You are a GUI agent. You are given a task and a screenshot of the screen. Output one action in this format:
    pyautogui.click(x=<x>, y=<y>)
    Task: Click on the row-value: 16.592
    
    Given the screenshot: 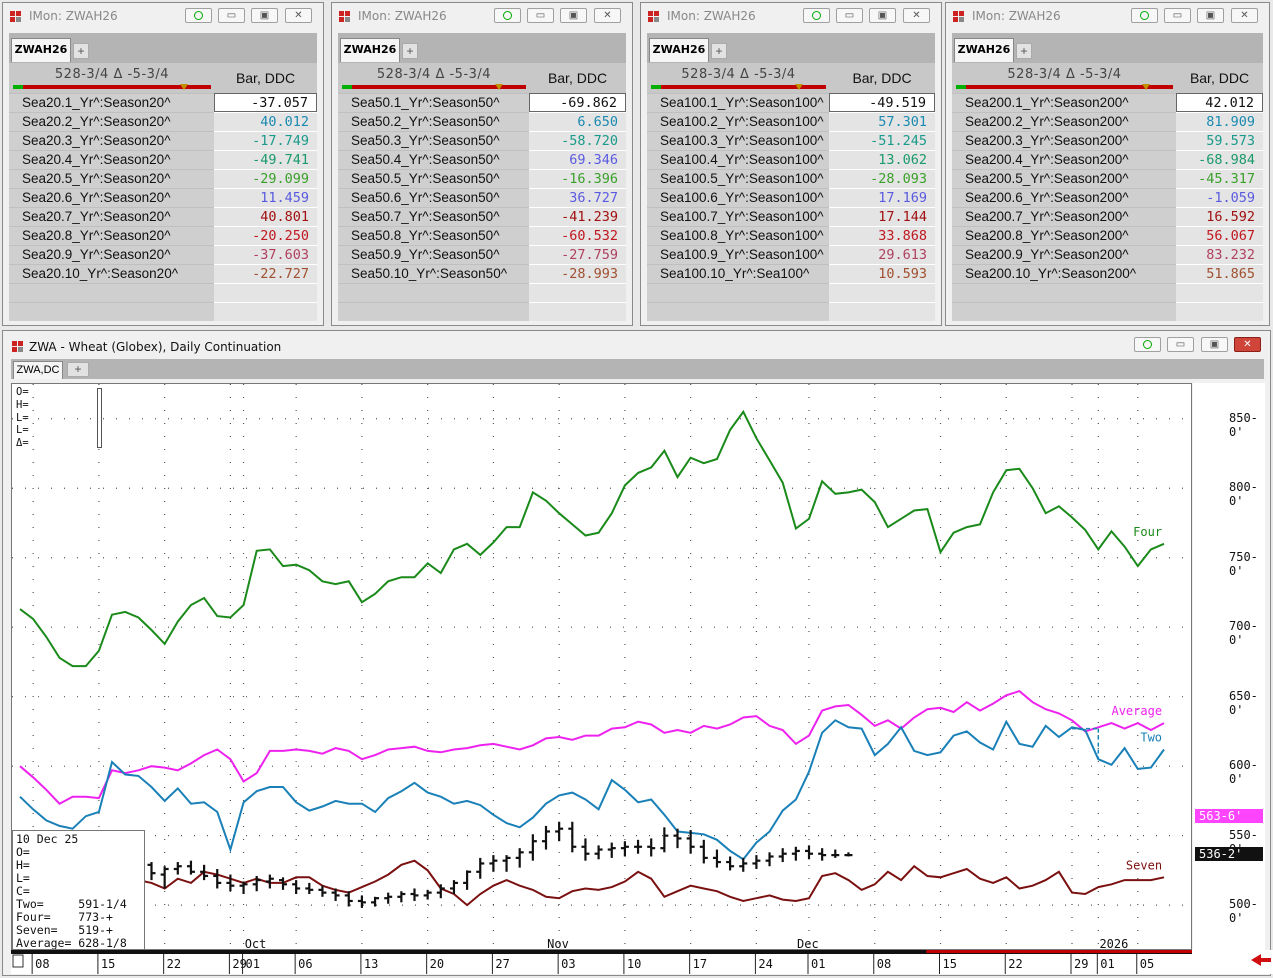 What is the action you would take?
    pyautogui.click(x=1219, y=216)
    